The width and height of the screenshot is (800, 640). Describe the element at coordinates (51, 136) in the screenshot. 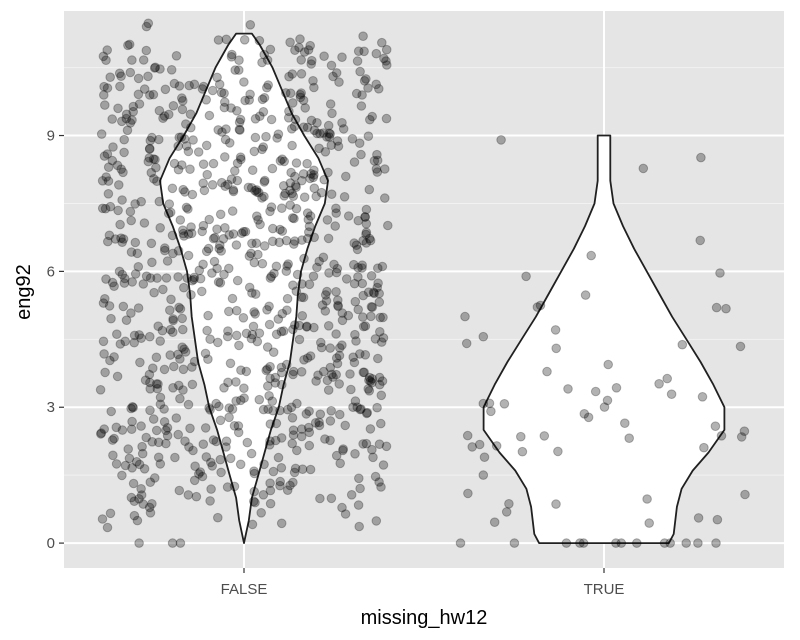

I see `y-tick-label: 9` at that location.